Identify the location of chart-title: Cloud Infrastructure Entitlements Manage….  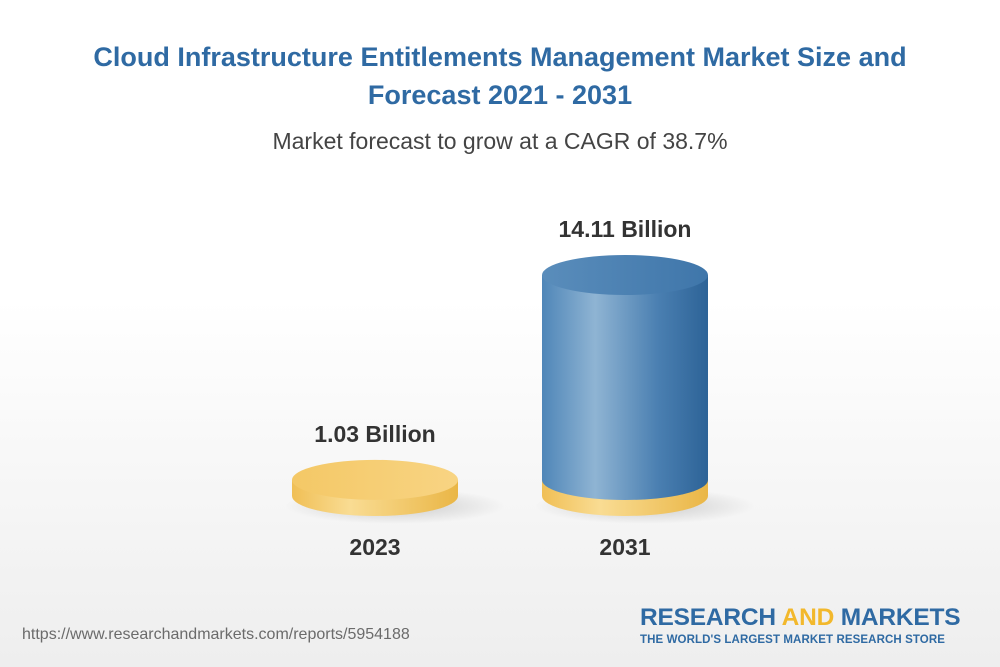
(500, 76).